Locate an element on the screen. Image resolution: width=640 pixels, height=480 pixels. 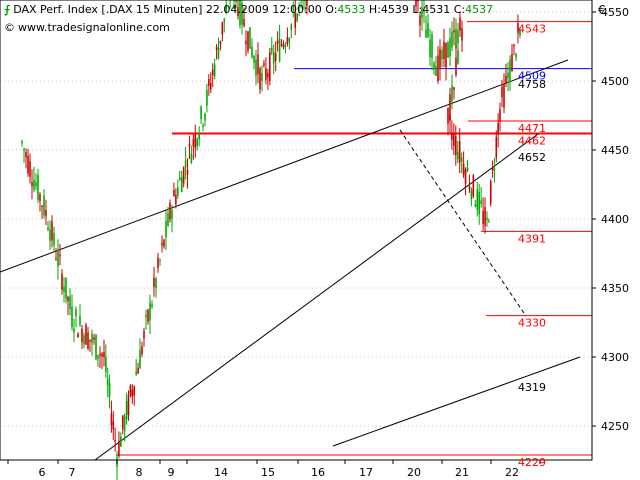
y-tick-label: 4500 is located at coordinates (615, 81).